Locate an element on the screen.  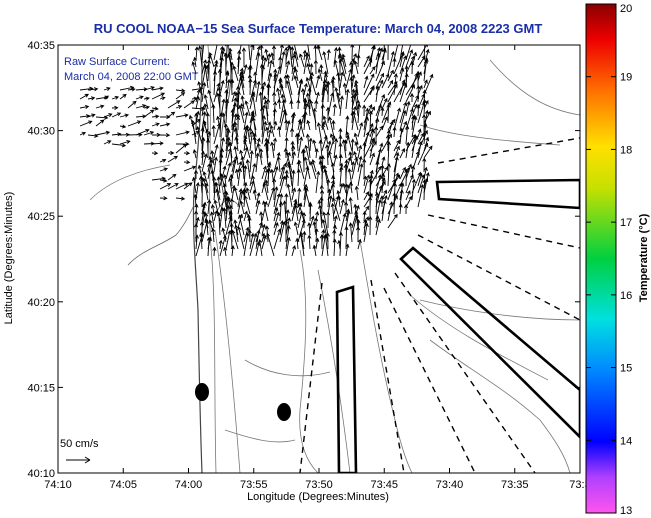
colorbar-label: Temperature (°C) is located at coordinates (644, 257).